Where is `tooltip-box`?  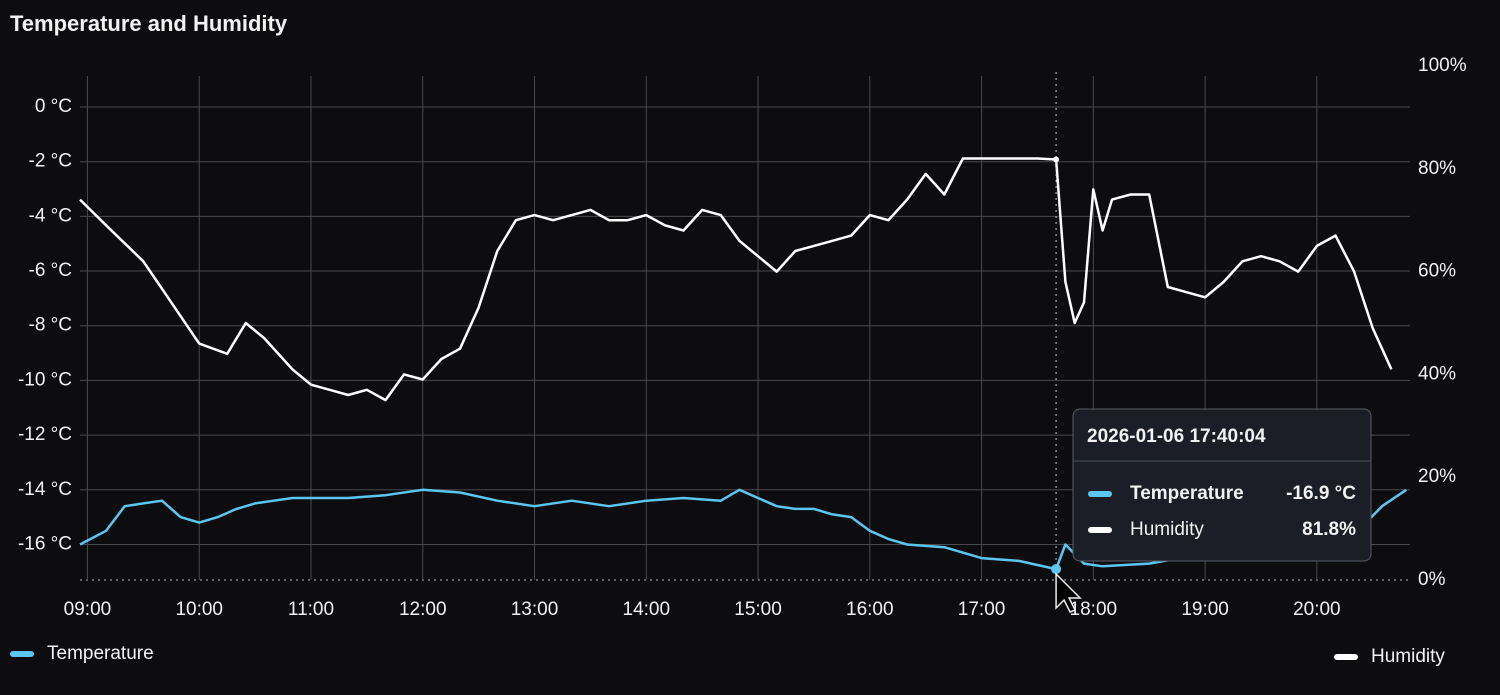 tooltip-box is located at coordinates (1222, 485).